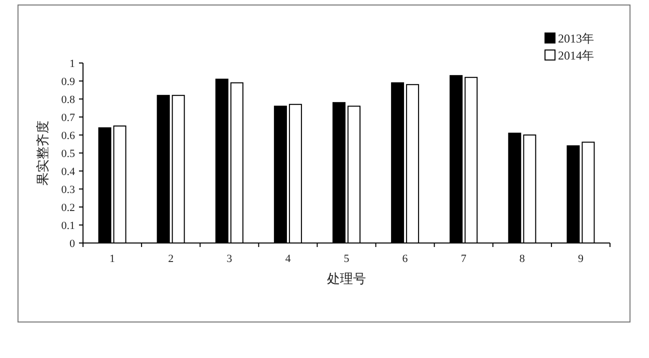 The height and width of the screenshot is (358, 649). I want to click on y-tick-label: 0.4, so click(68, 172).